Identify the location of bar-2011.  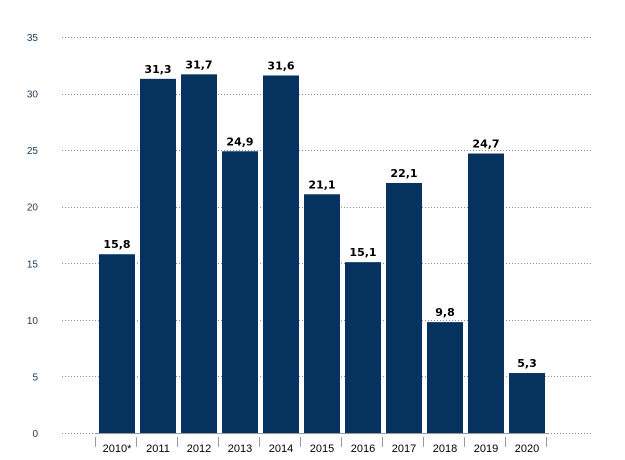
(158, 255).